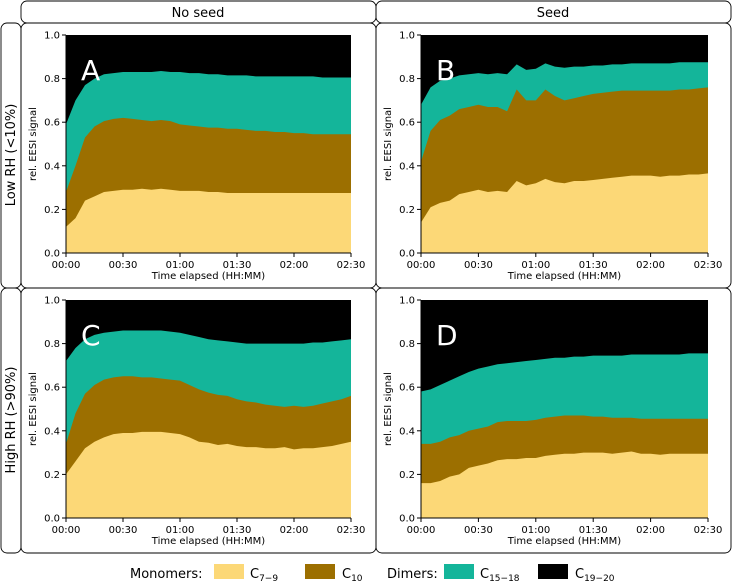  I want to click on panel-letter: B, so click(445, 70).